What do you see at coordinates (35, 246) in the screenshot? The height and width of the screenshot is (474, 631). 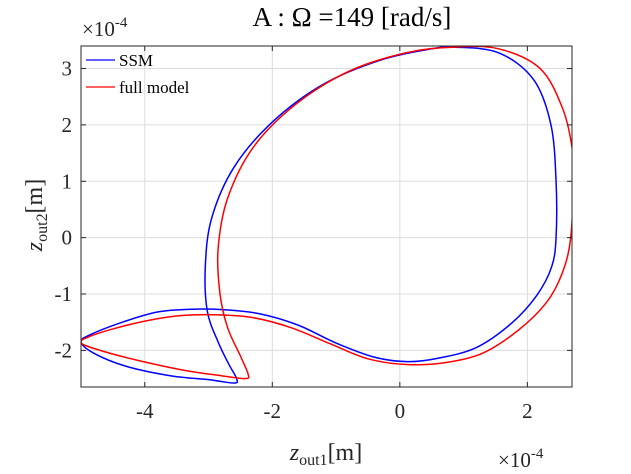 I see `y-label-main: z` at bounding box center [35, 246].